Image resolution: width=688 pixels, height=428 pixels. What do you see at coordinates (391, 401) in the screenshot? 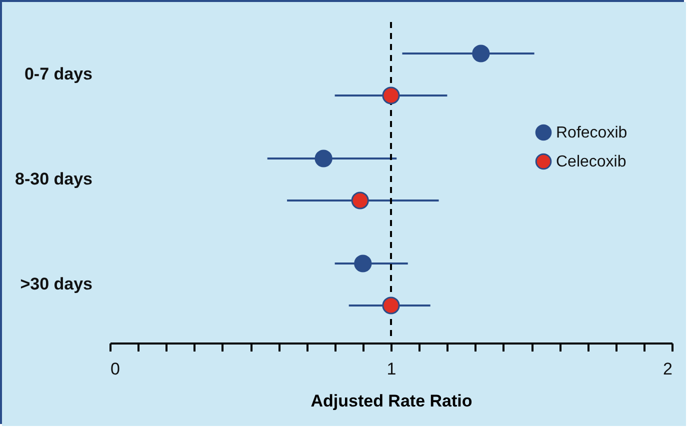
I see `x-axis-title: Adjusted Rate Ratio` at bounding box center [391, 401].